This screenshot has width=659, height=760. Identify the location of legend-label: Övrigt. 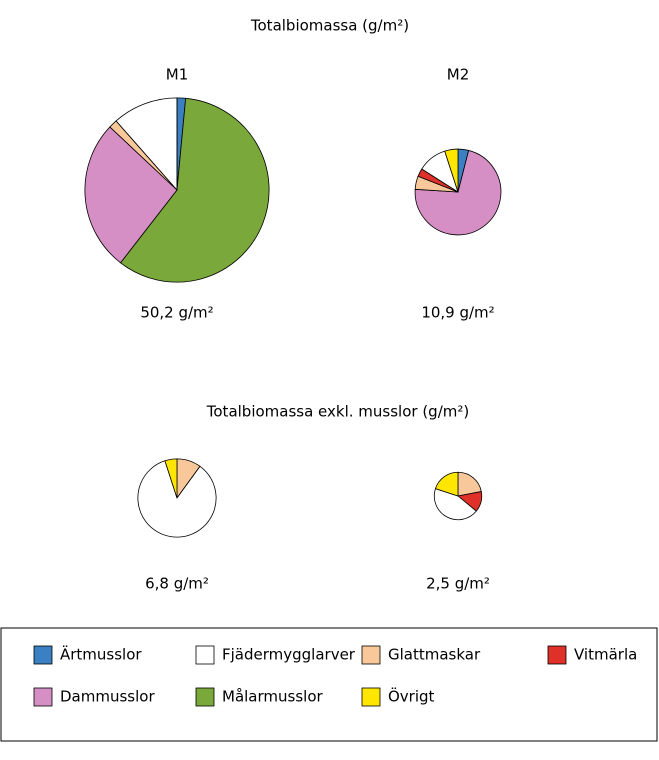
(411, 696).